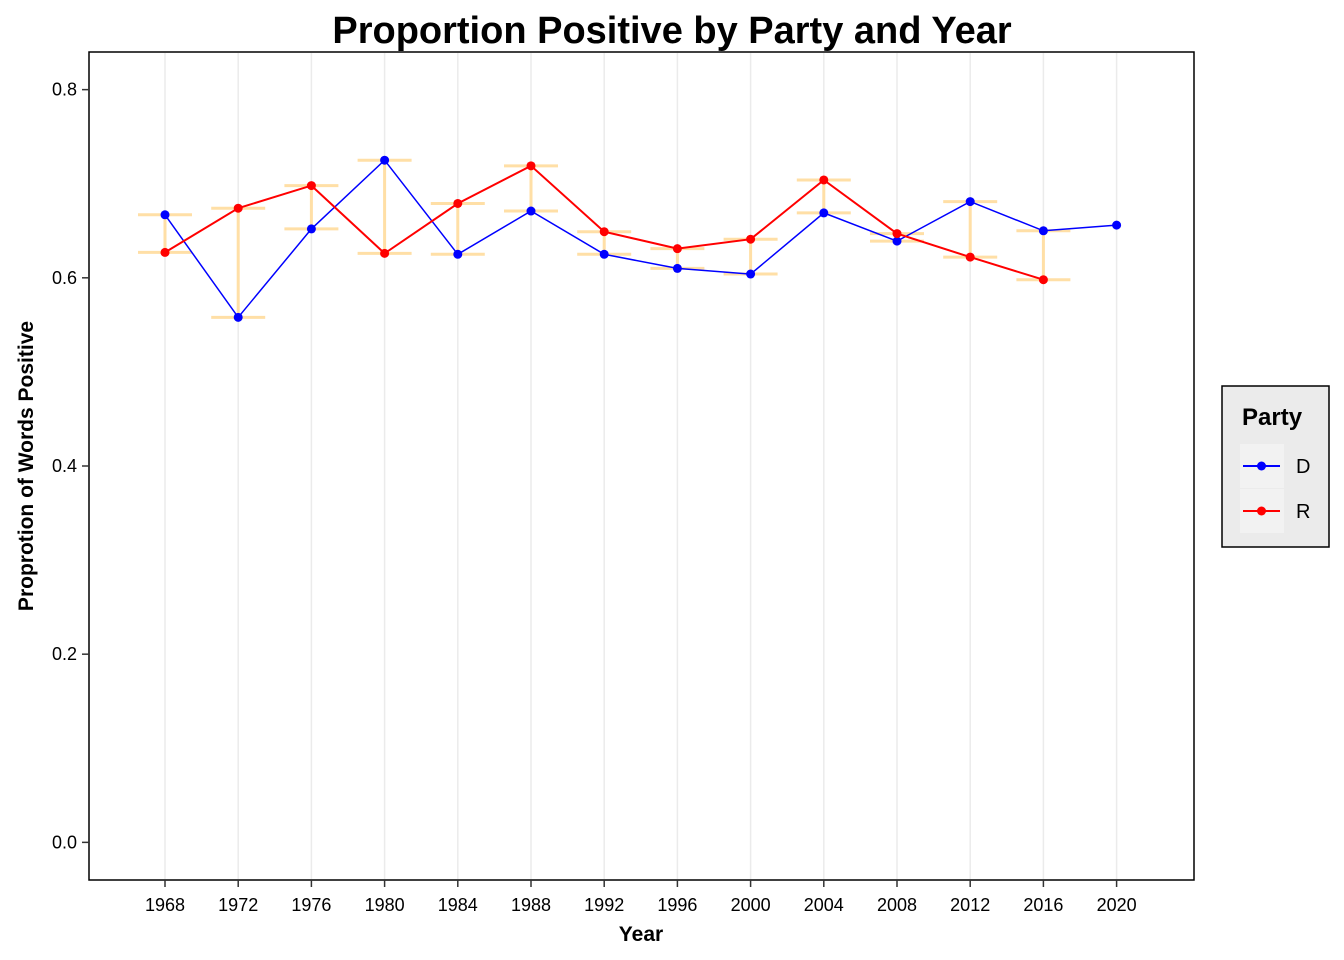 The image size is (1344, 960). Describe the element at coordinates (165, 215) in the screenshot. I see `point-d-1968` at that location.